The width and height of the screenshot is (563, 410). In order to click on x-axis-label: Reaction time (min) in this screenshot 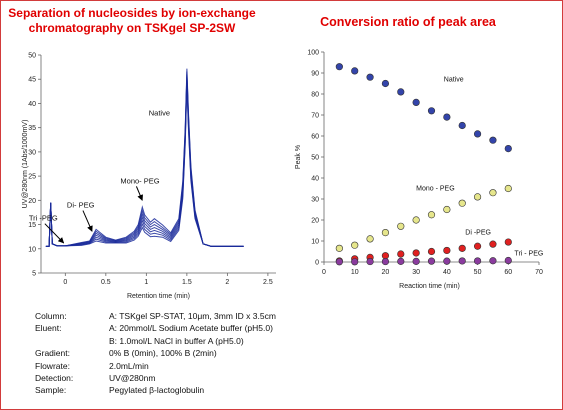, I will do `click(429, 286)`.